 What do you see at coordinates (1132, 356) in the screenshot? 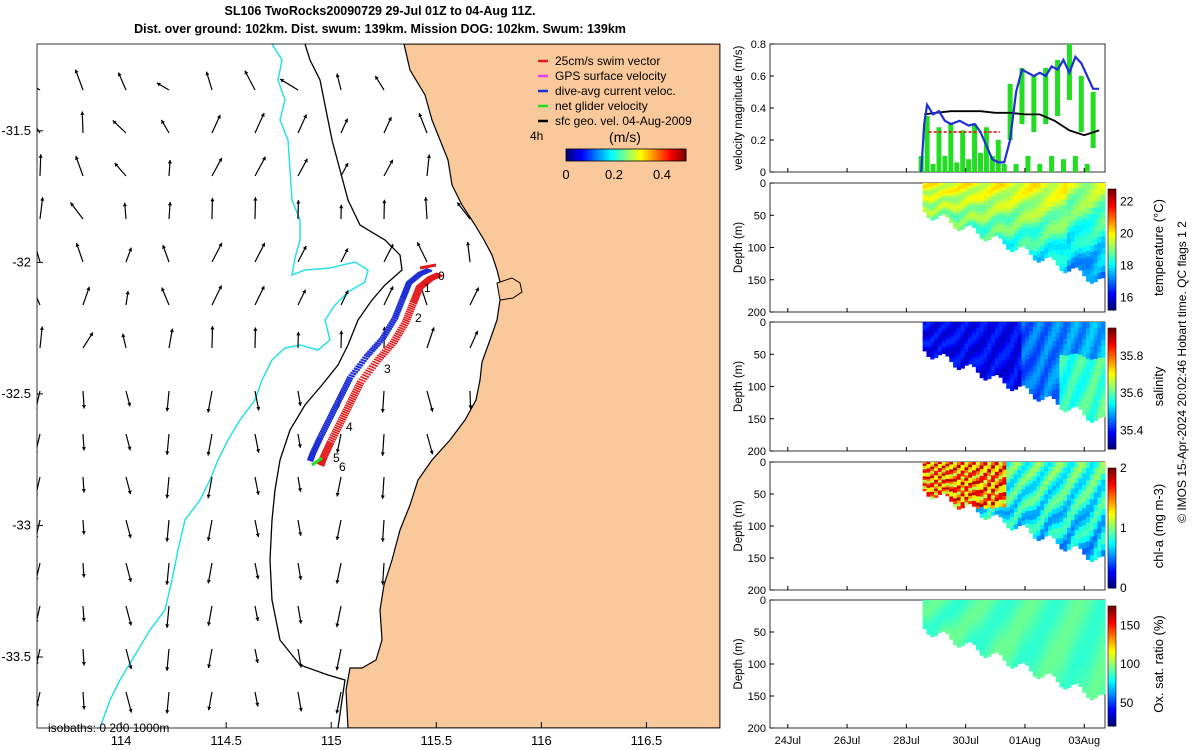
I see `colorbar-tick-label: 35.8` at bounding box center [1132, 356].